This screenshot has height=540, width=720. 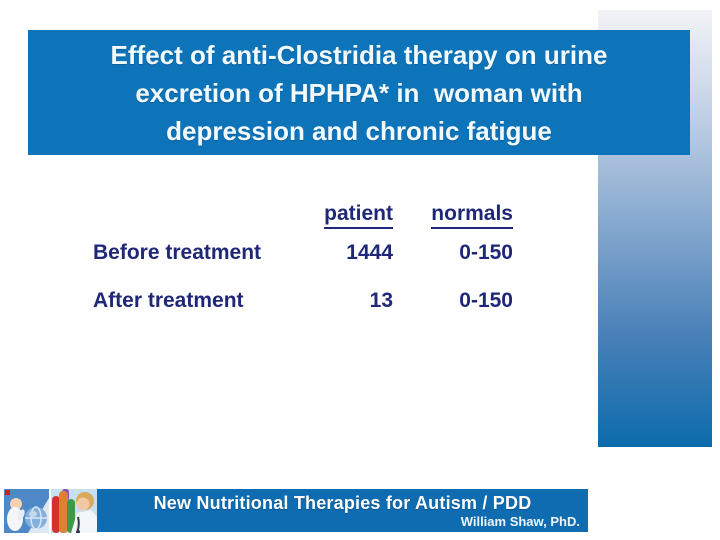 I want to click on col-header-patient-label: patient, so click(x=358, y=215).